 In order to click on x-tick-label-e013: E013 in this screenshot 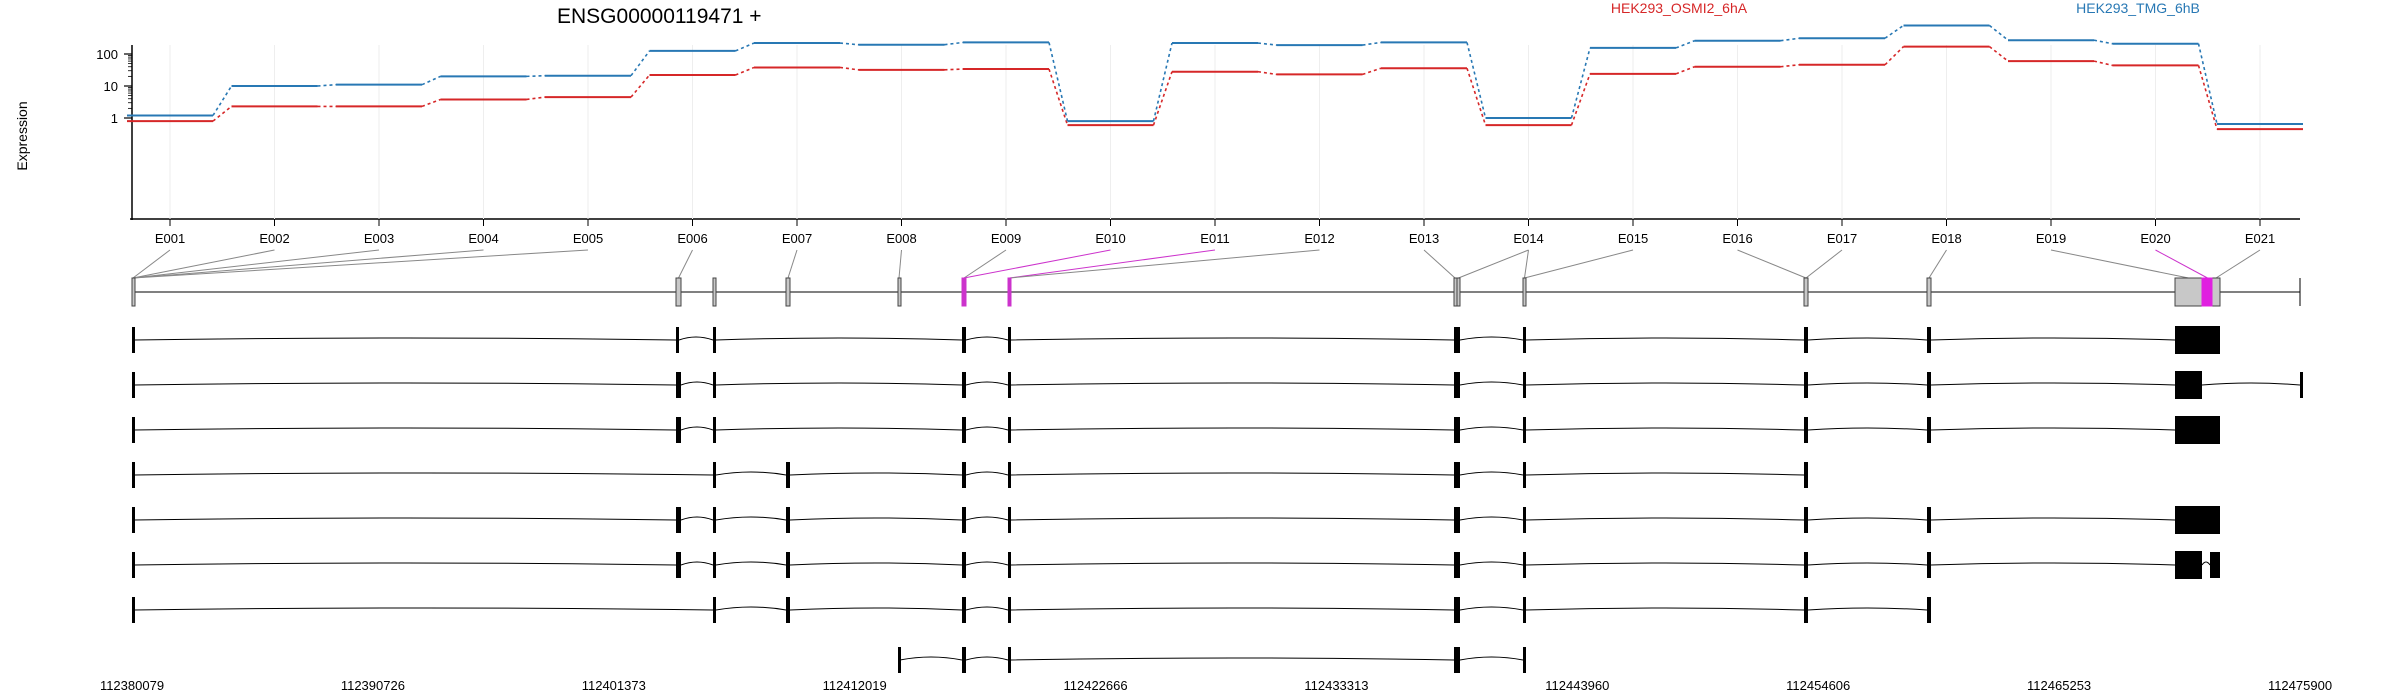, I will do `click(1424, 238)`.